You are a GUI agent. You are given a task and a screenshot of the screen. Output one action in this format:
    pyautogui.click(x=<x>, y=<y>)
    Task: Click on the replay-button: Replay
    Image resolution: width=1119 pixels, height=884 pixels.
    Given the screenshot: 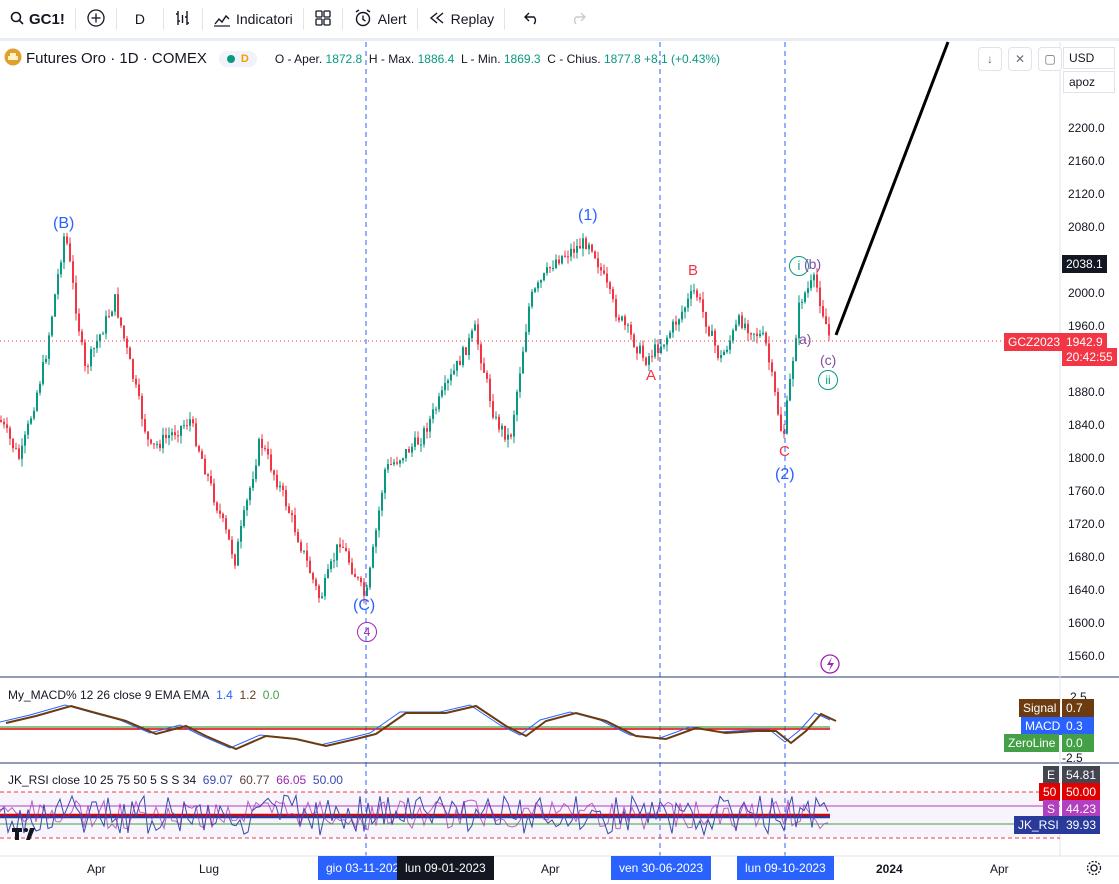 What is the action you would take?
    pyautogui.click(x=461, y=19)
    